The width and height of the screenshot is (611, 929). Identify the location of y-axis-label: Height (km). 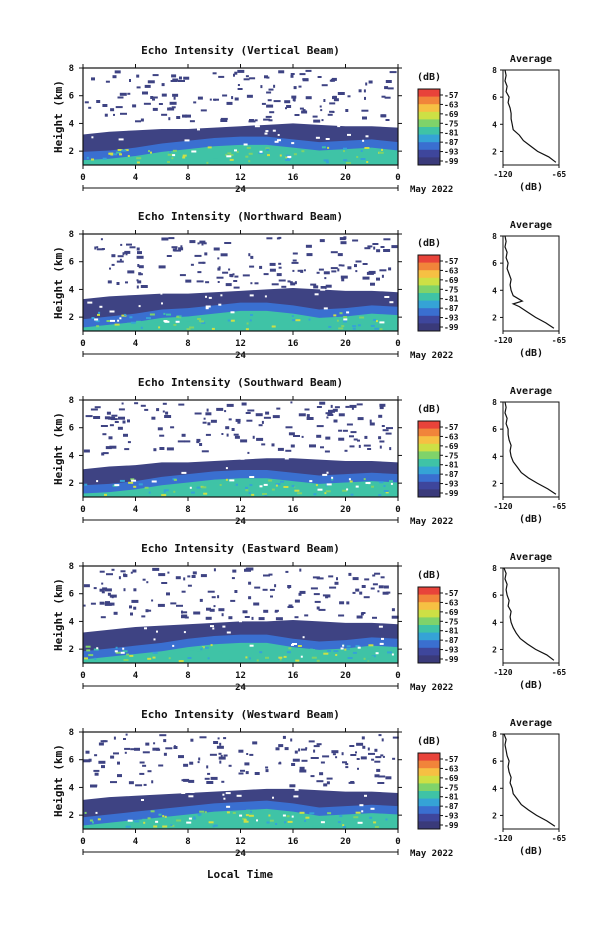
(58, 614).